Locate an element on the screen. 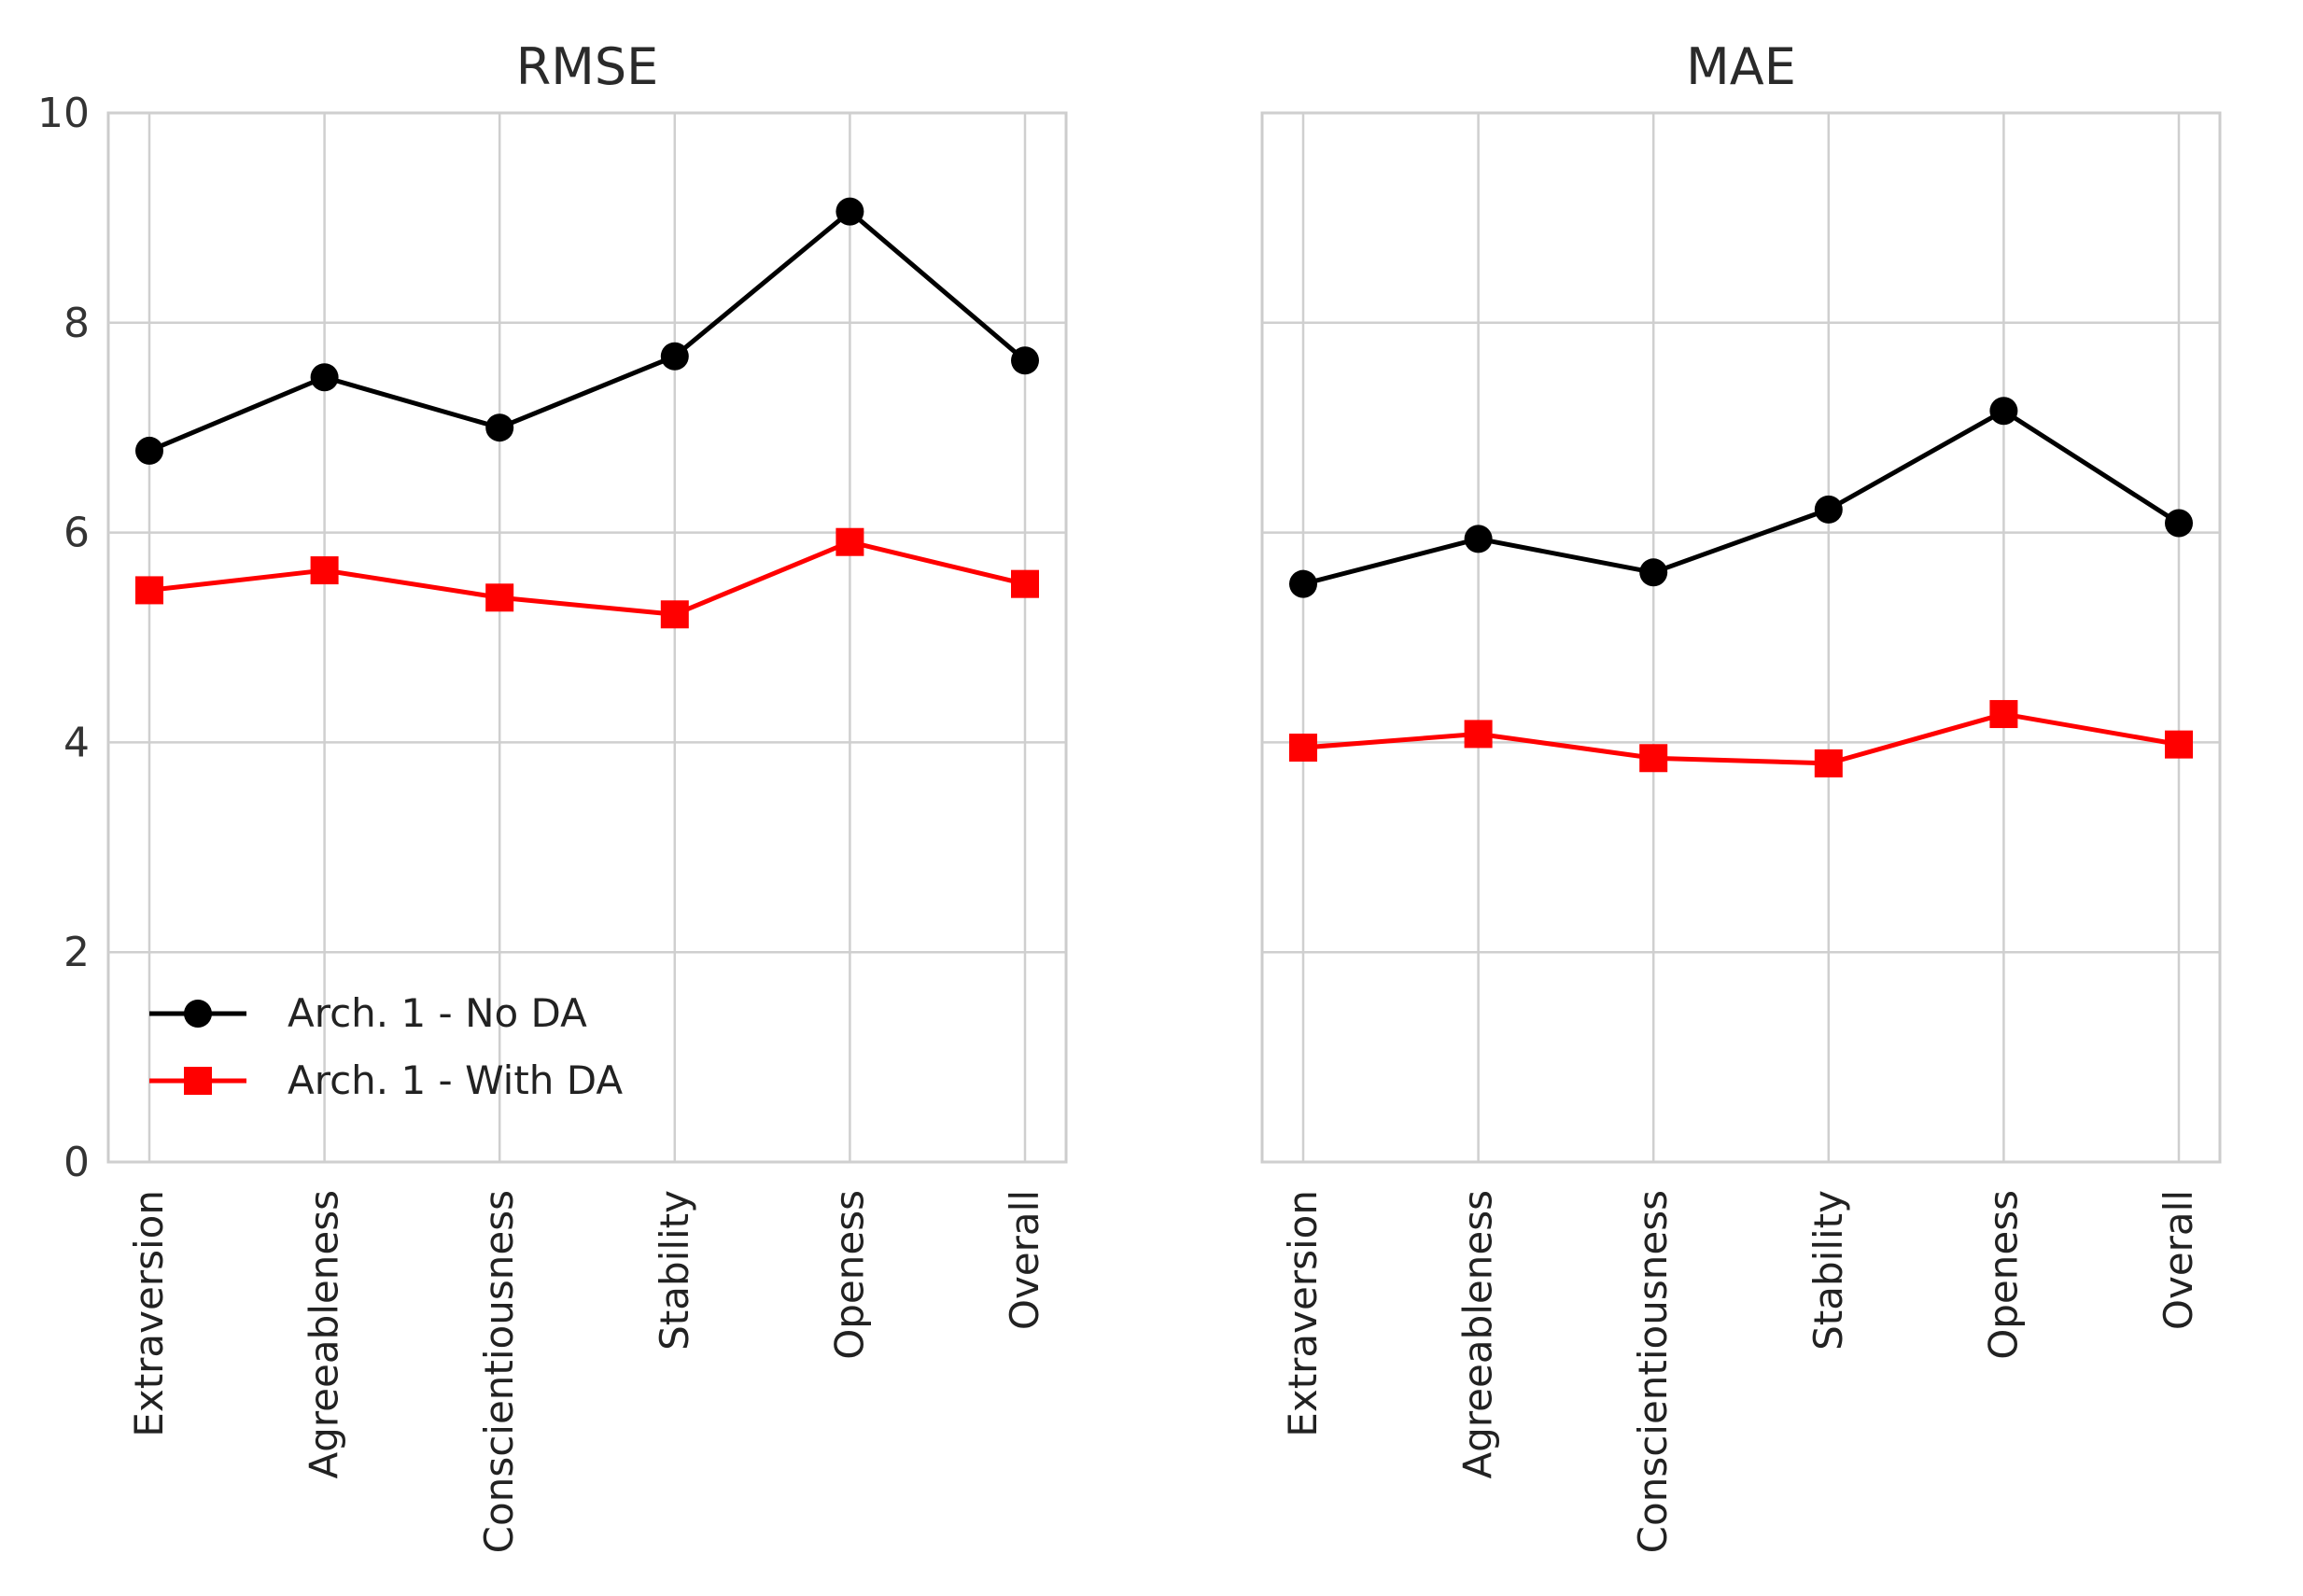 This screenshot has height=1596, width=2303. rmse-point-with-da-agreeableness is located at coordinates (325, 570).